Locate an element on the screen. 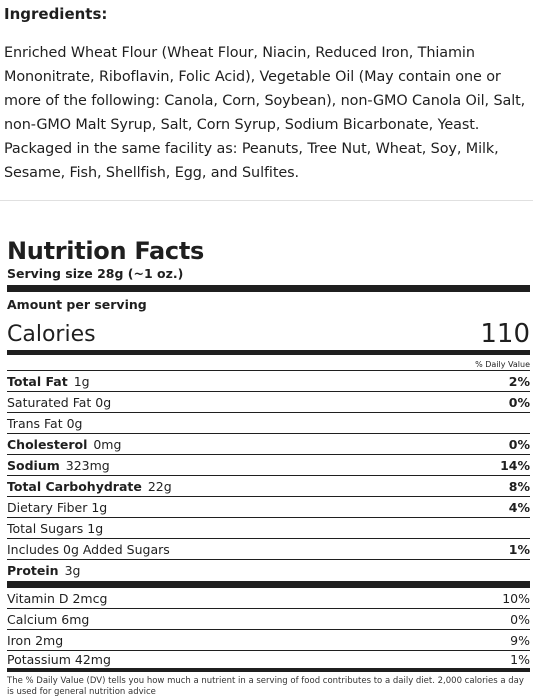 The height and width of the screenshot is (698, 533). vitamin-row-calcium: Calcium 6mg 0% is located at coordinates (268, 619).